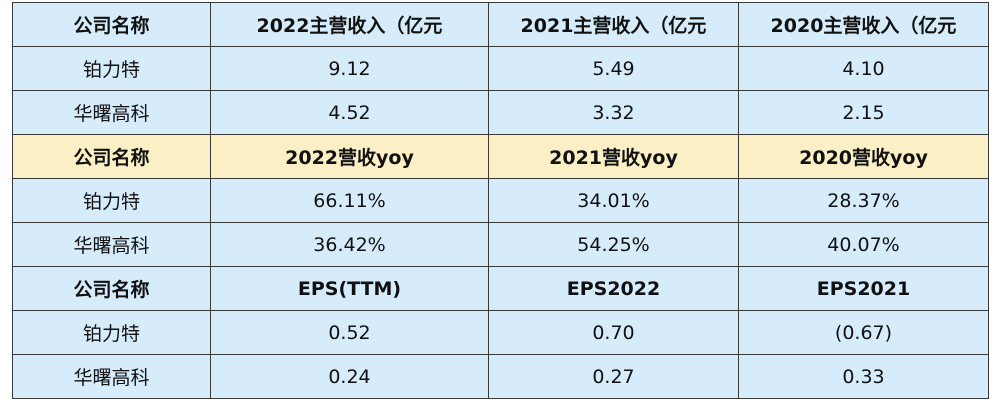  I want to click on value-cell: 36.42%, so click(349, 244).